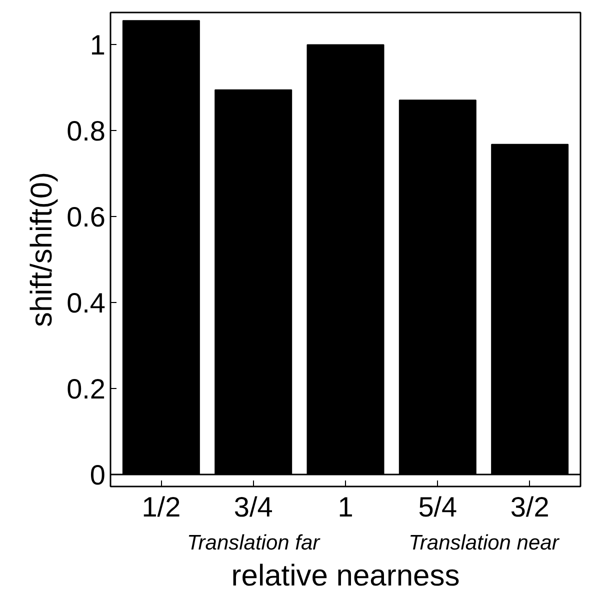 The width and height of the screenshot is (607, 601). Describe the element at coordinates (484, 543) in the screenshot. I see `text: Translation near` at that location.